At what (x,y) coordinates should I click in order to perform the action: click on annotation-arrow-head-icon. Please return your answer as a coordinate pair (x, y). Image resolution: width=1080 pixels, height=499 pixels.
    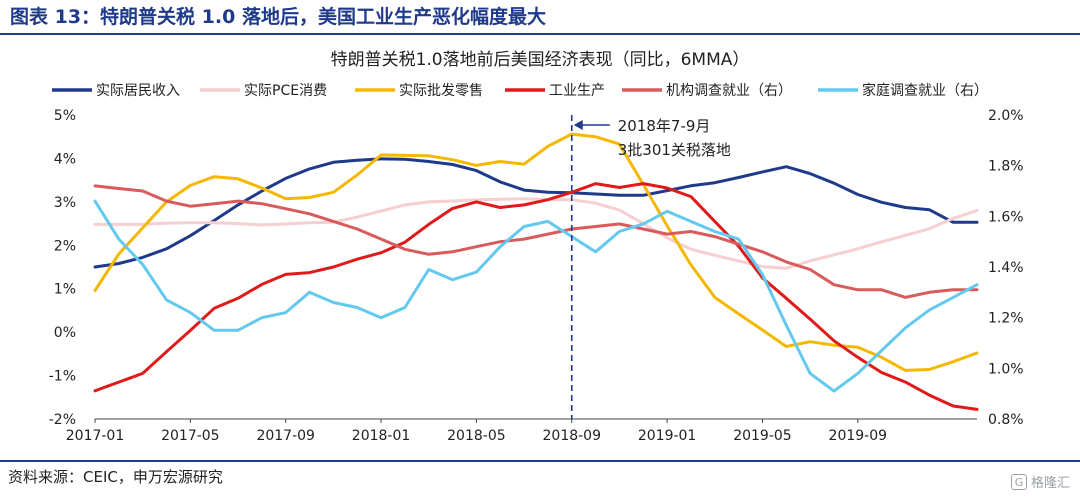
    Looking at the image, I should click on (578, 125).